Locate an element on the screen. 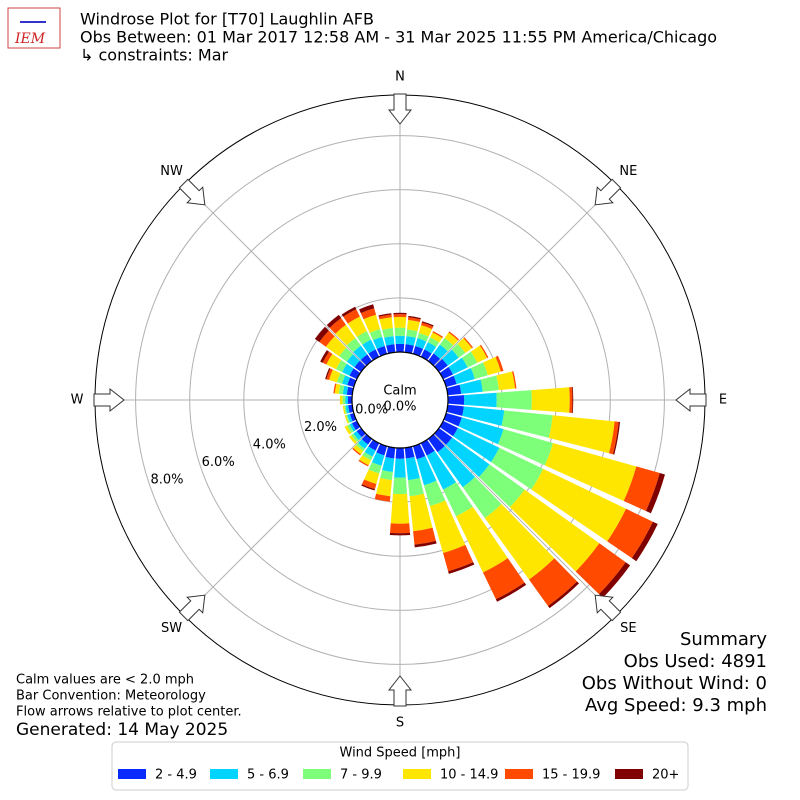 This screenshot has height=800, width=800. compass-label: N is located at coordinates (400, 77).